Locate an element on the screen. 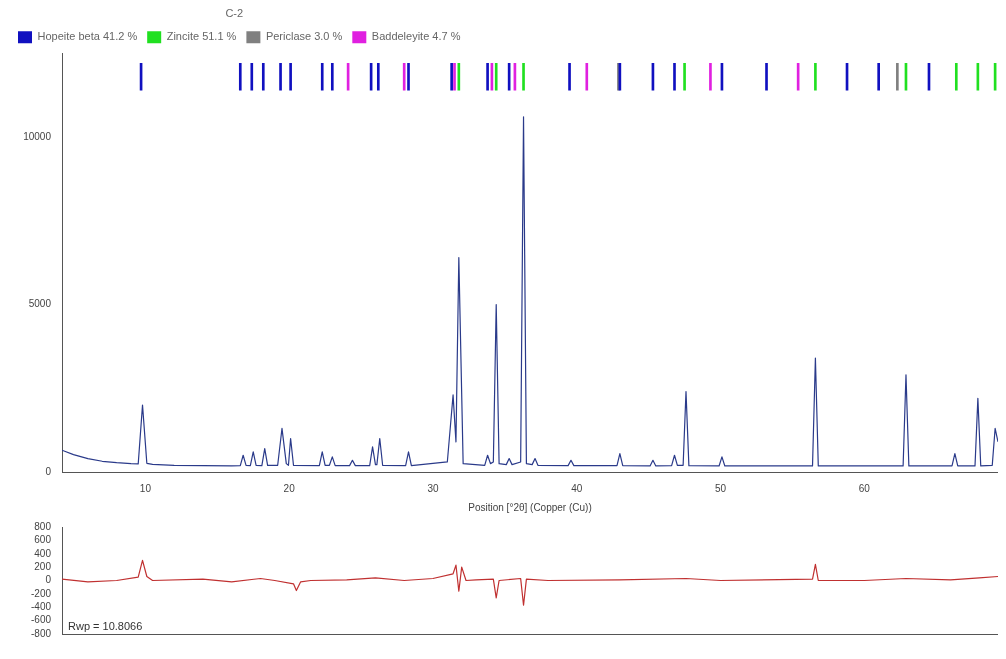  legend-label: Periclase 3.0 % is located at coordinates (304, 36).